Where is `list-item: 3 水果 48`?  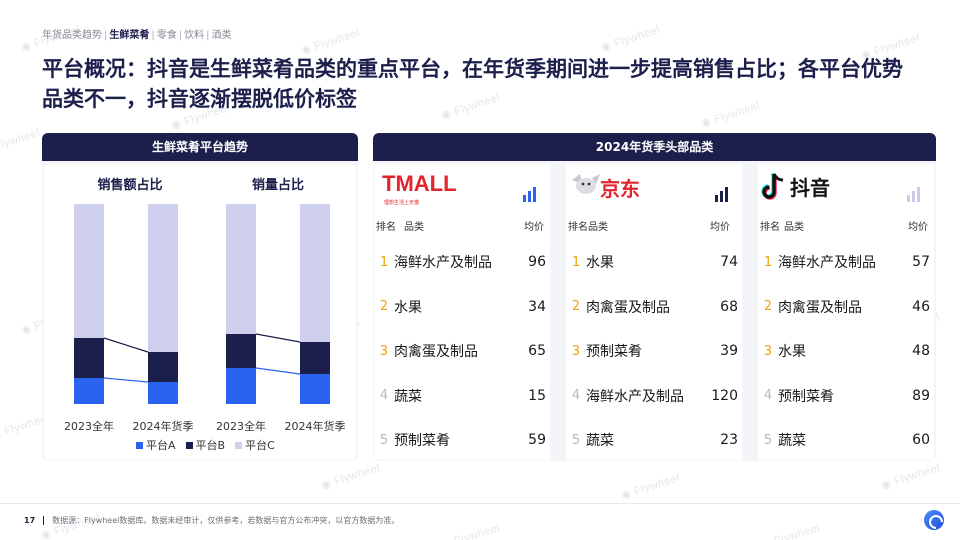
list-item: 3 水果 48 is located at coordinates (846, 351).